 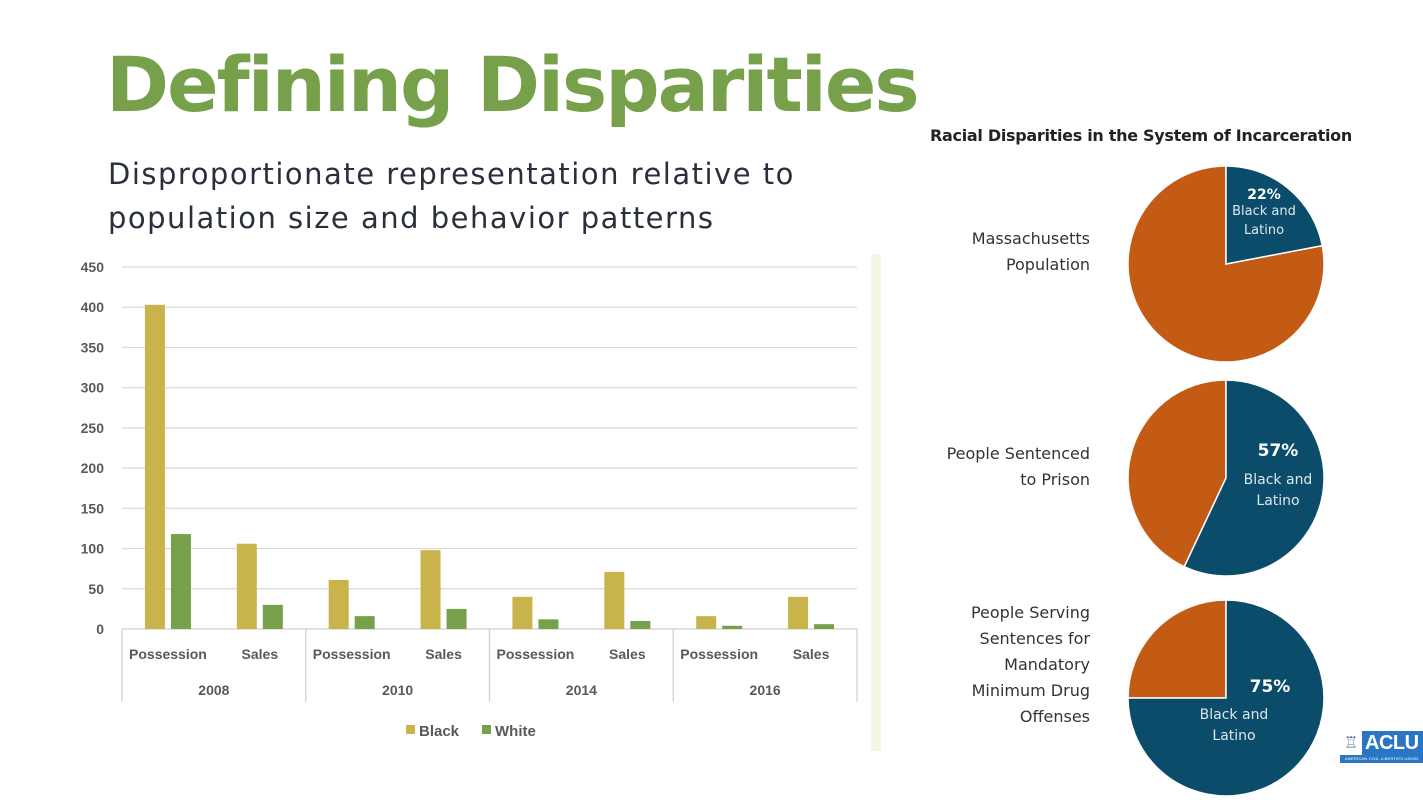 I want to click on y-tick-label: 150, so click(x=93, y=508).